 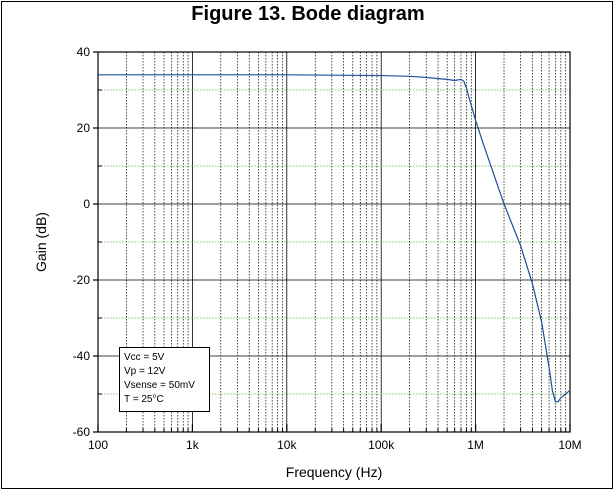 What do you see at coordinates (334, 472) in the screenshot?
I see `x-axis-label: Frequency (Hz)` at bounding box center [334, 472].